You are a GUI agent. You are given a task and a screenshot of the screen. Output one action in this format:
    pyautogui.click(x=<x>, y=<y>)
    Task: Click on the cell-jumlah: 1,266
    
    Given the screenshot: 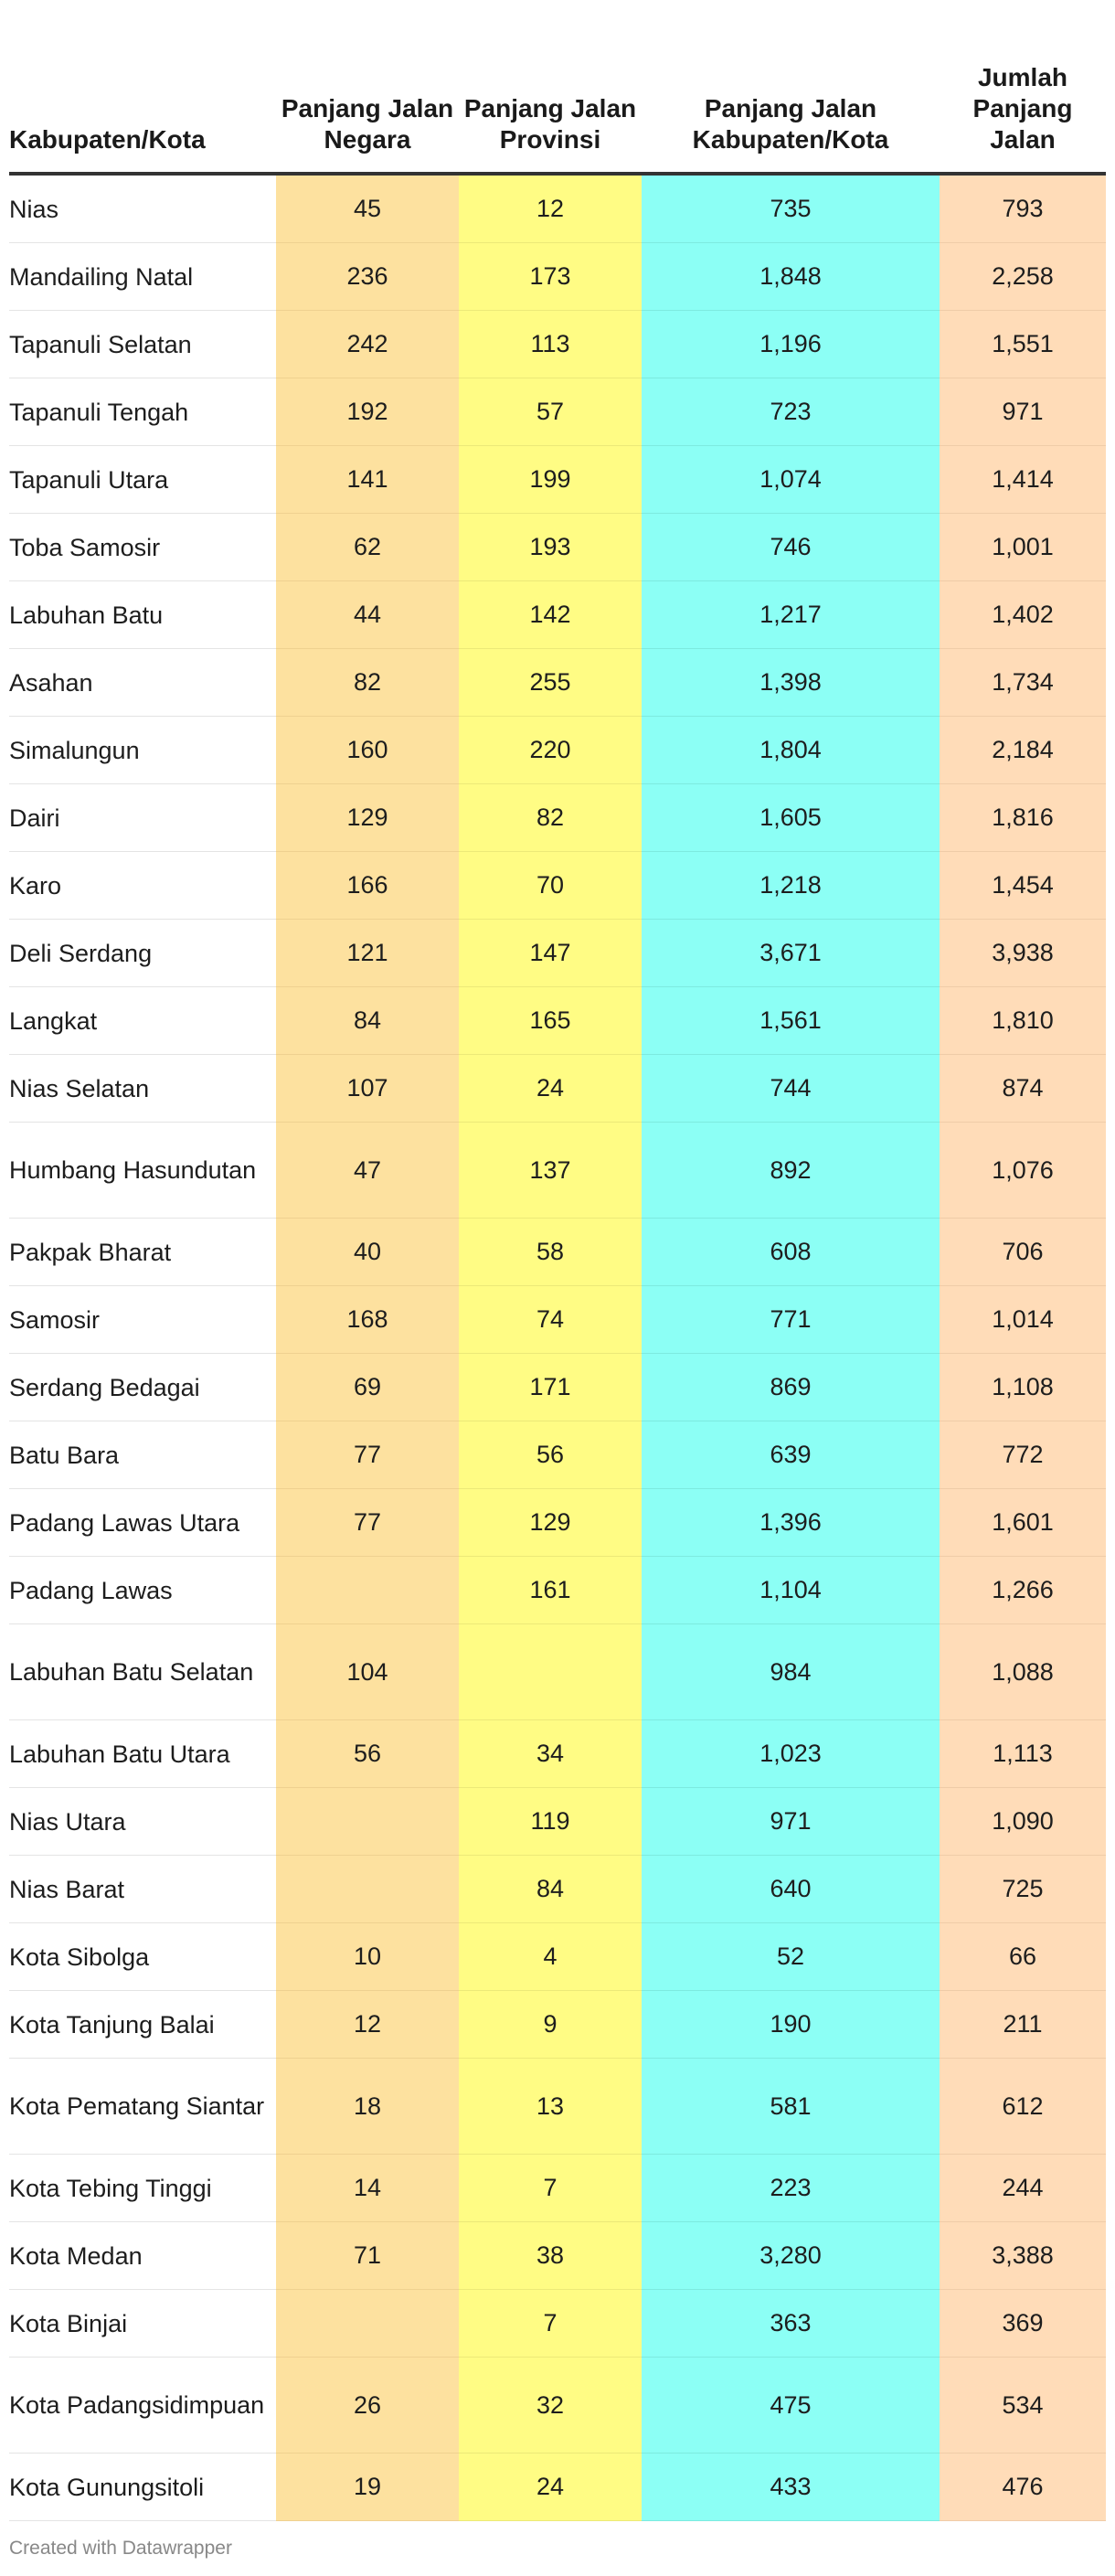 What is the action you would take?
    pyautogui.click(x=1023, y=1590)
    